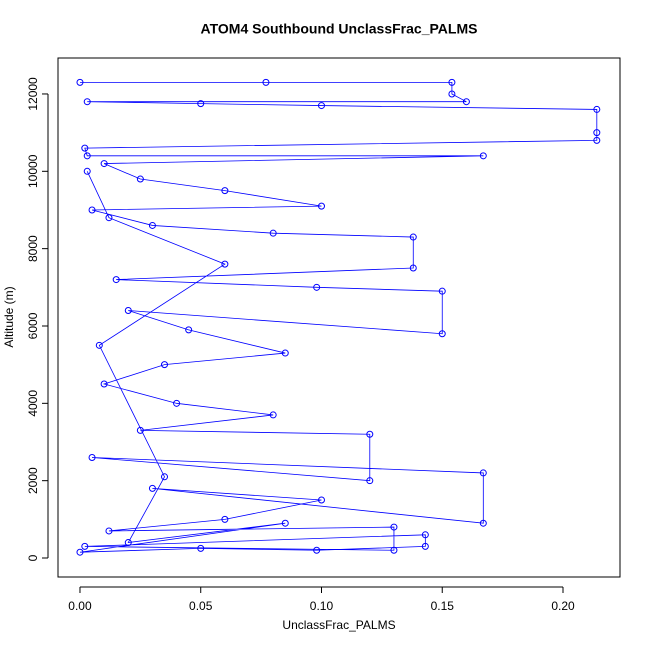  I want to click on y-tick-label: 0, so click(33, 557).